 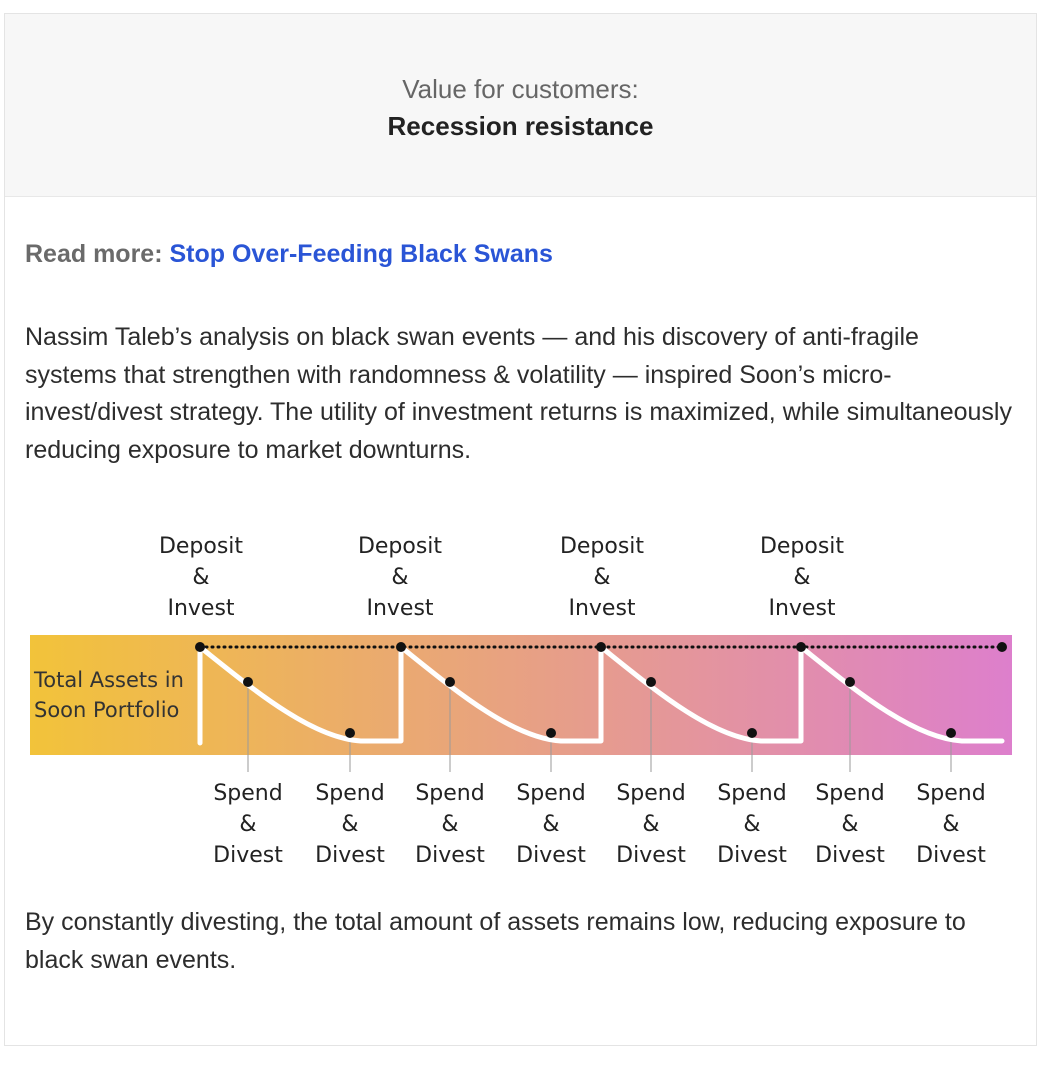 What do you see at coordinates (108, 680) in the screenshot?
I see `band-label-line1: Total Assets in` at bounding box center [108, 680].